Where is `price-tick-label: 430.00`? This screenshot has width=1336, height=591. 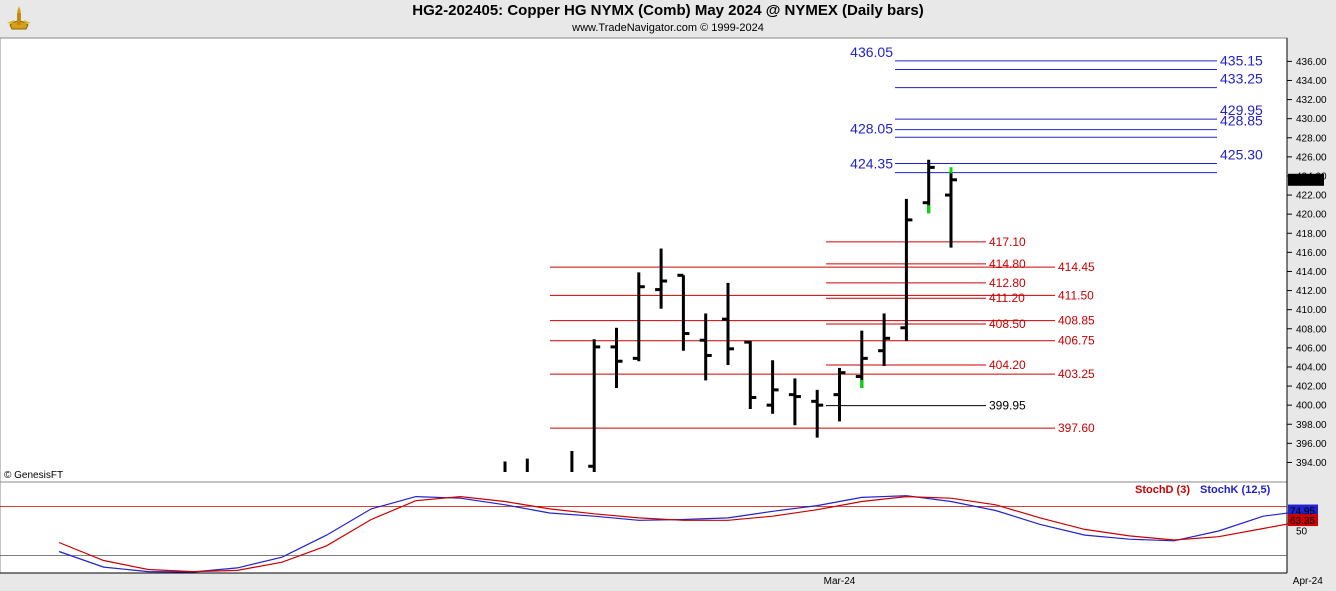
price-tick-label: 430.00 is located at coordinates (1311, 119).